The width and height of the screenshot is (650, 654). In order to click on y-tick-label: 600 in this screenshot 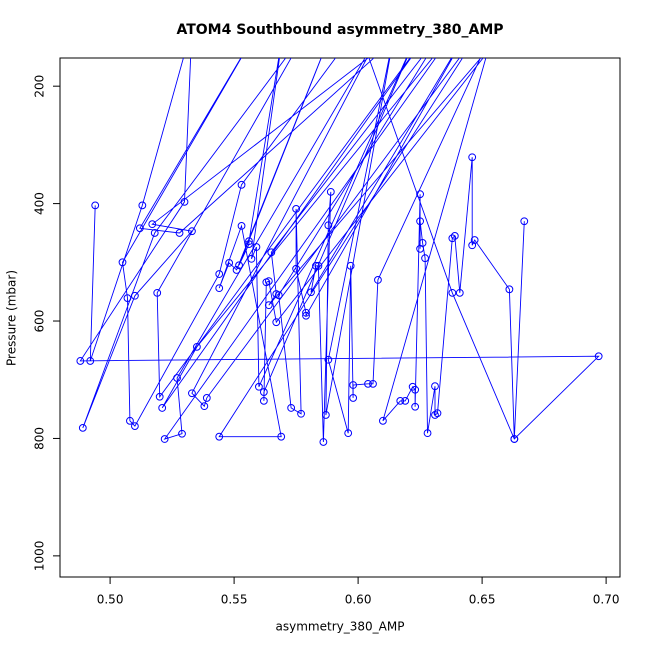, I will do `click(40, 321)`.